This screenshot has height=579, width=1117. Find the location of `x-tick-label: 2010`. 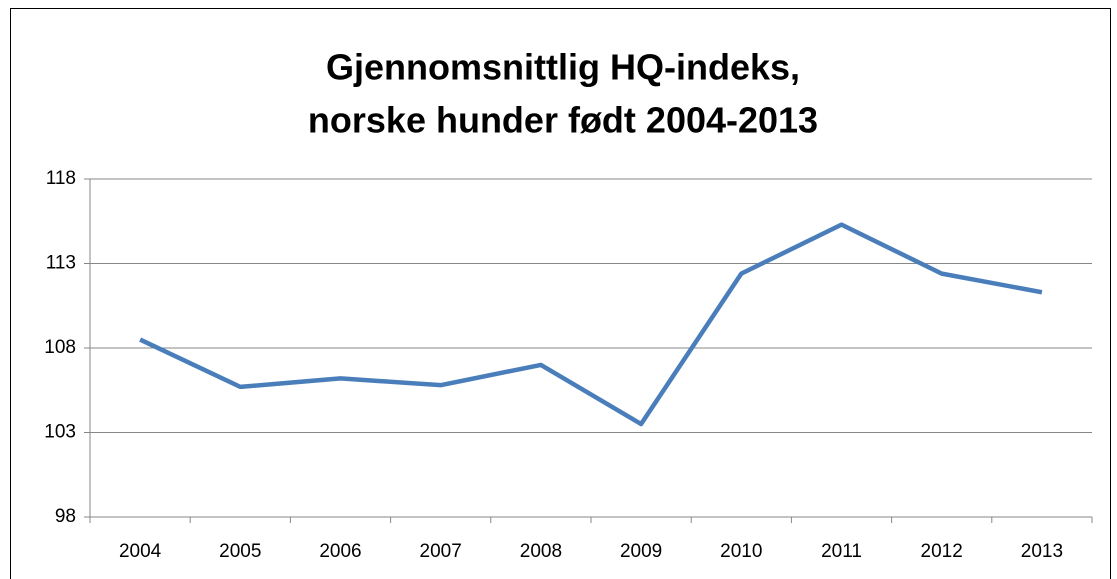

x-tick-label: 2010 is located at coordinates (741, 551).